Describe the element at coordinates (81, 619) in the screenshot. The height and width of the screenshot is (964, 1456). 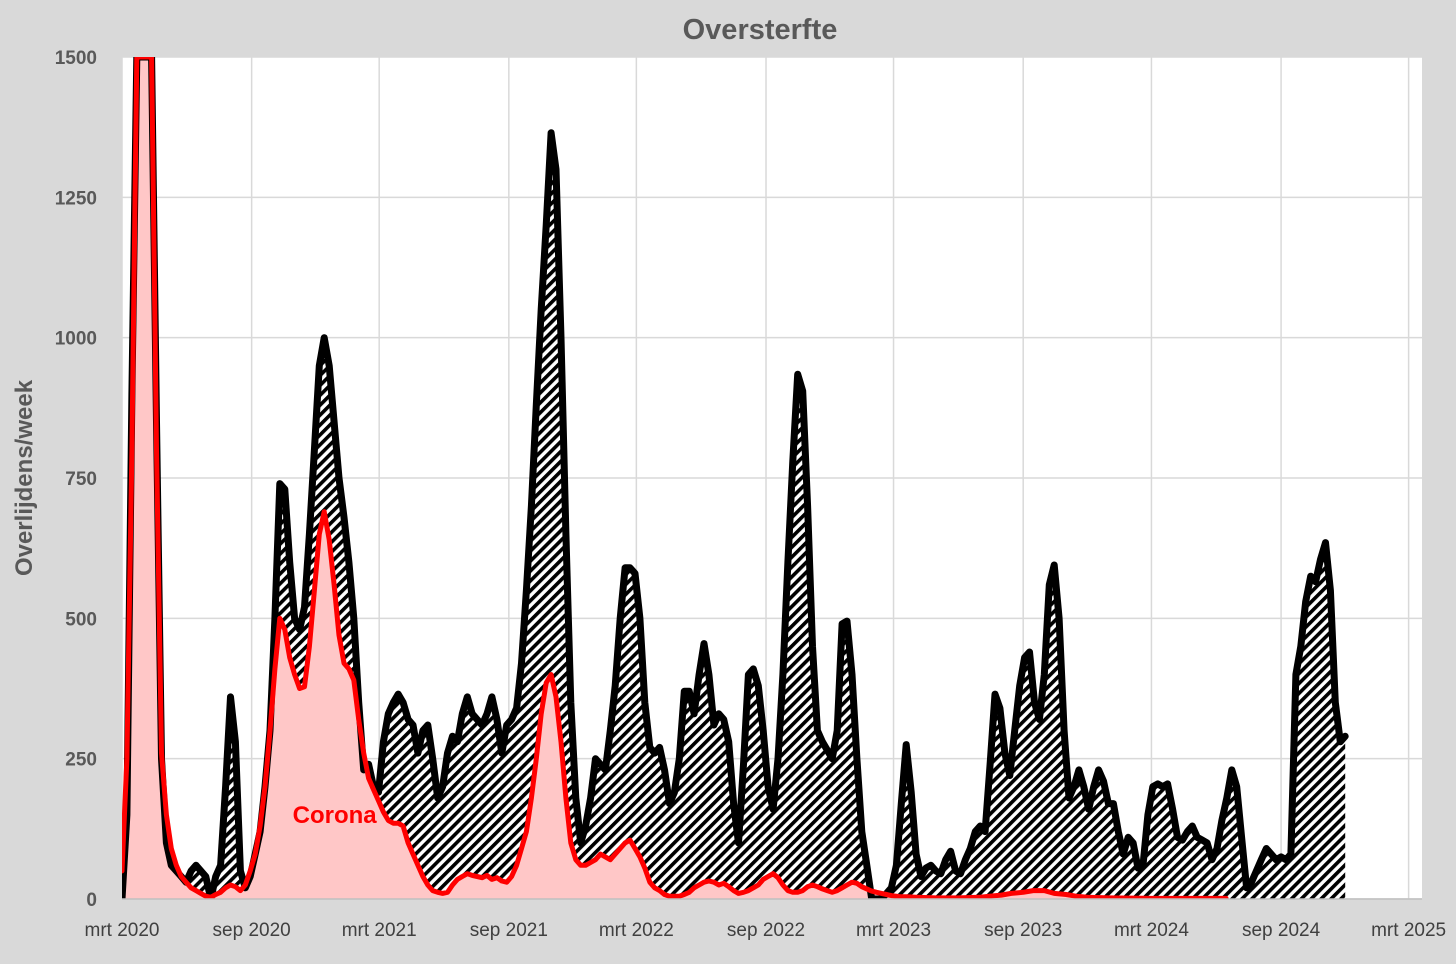
I see `y-tick-label: 500` at that location.